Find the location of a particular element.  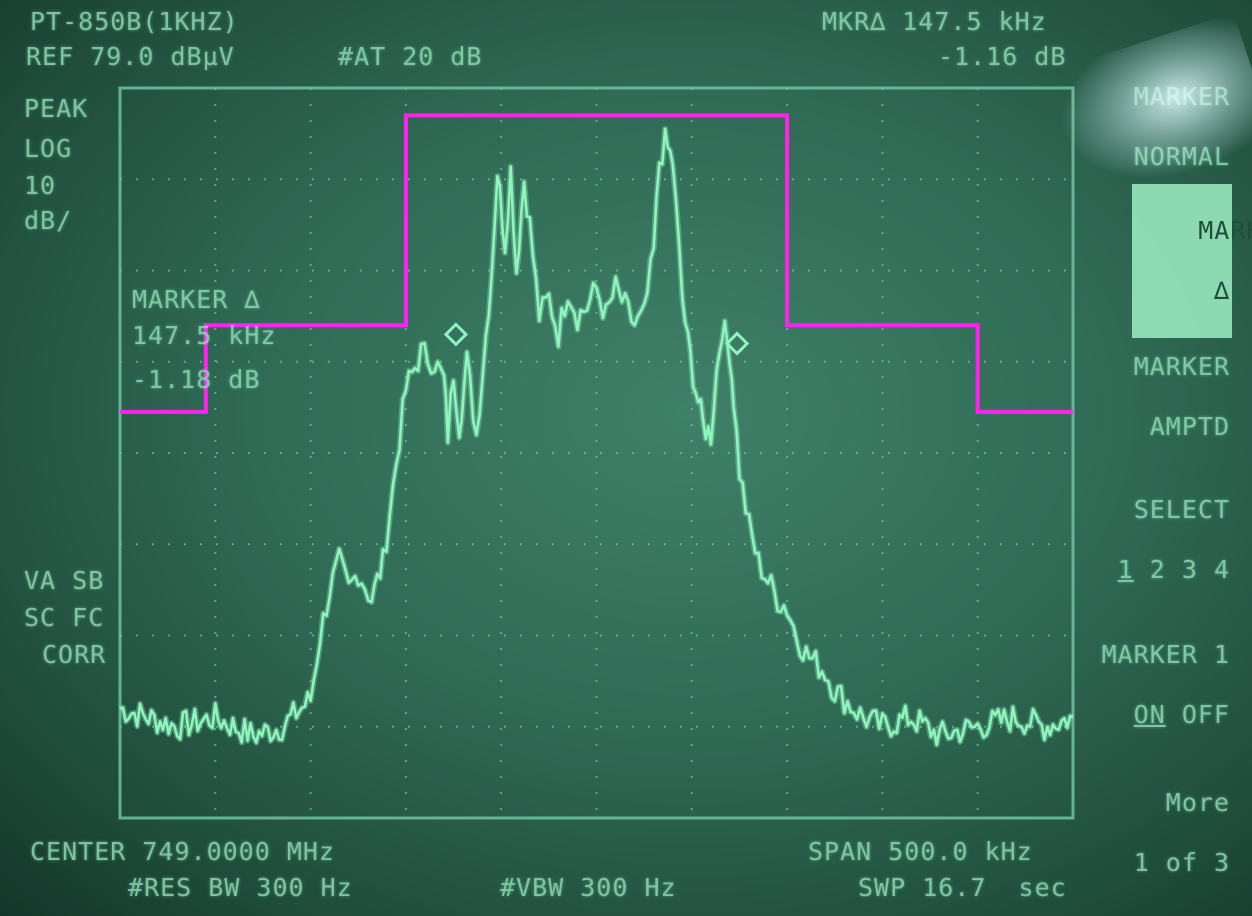

softkey-marker-amptd-line1: MARKER is located at coordinates (1181, 366).